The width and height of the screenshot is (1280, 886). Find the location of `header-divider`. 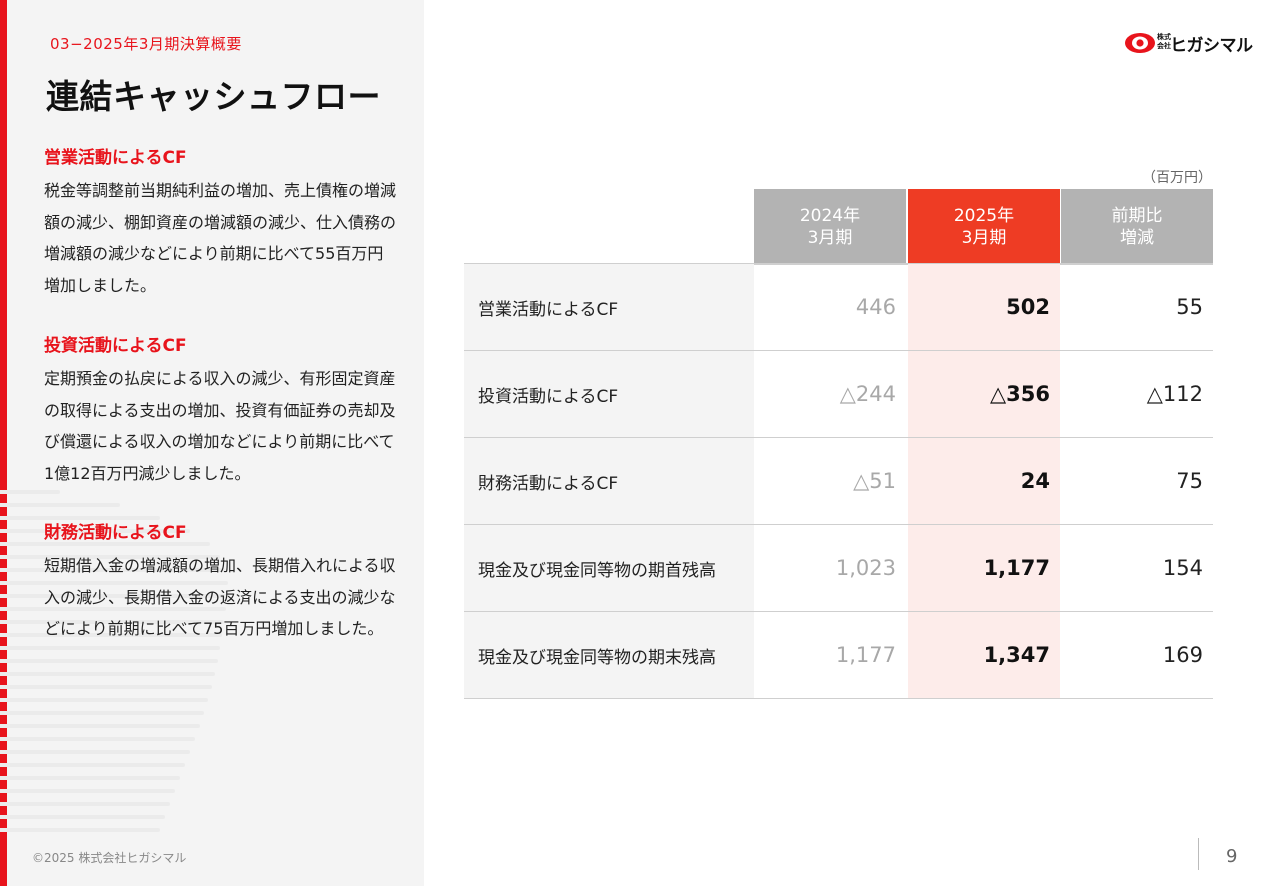

header-divider is located at coordinates (838, 264).